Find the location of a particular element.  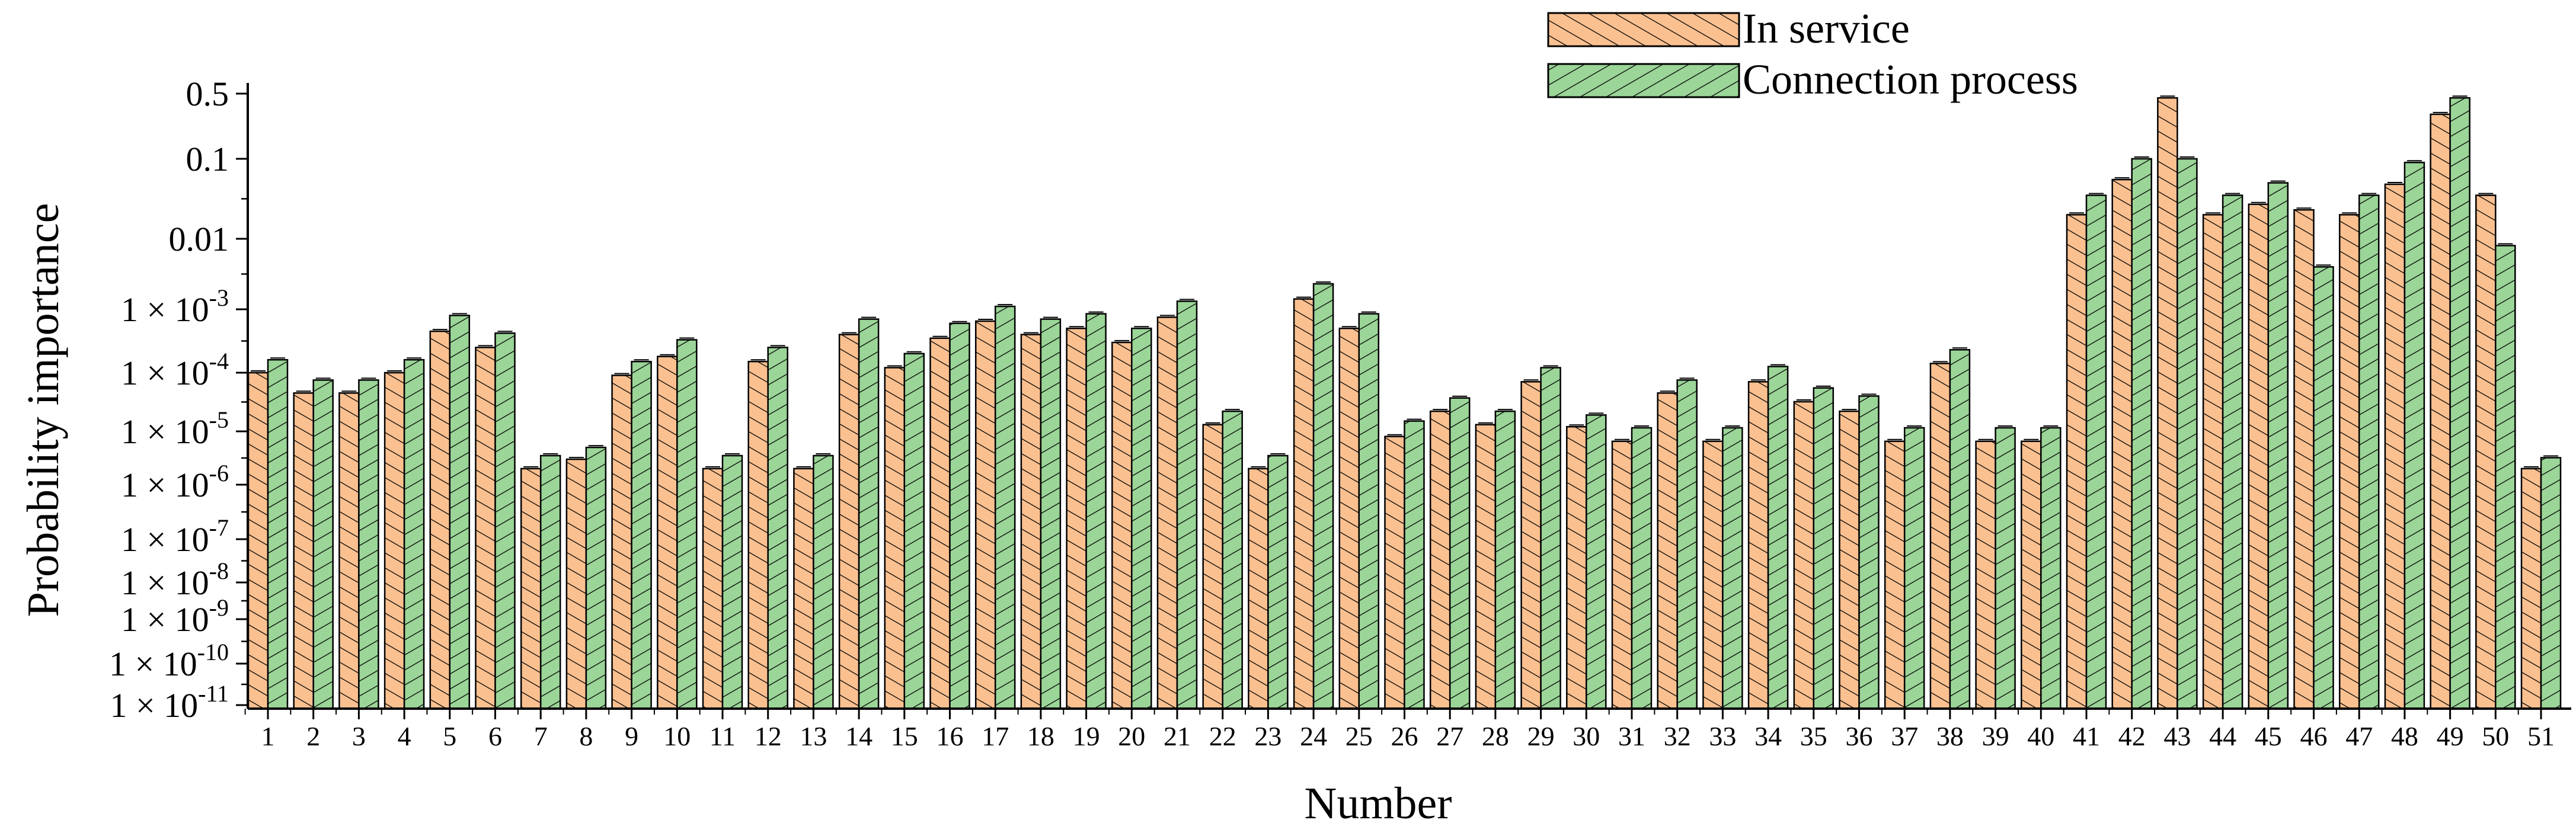

x-tick-label: 39 is located at coordinates (1995, 736).